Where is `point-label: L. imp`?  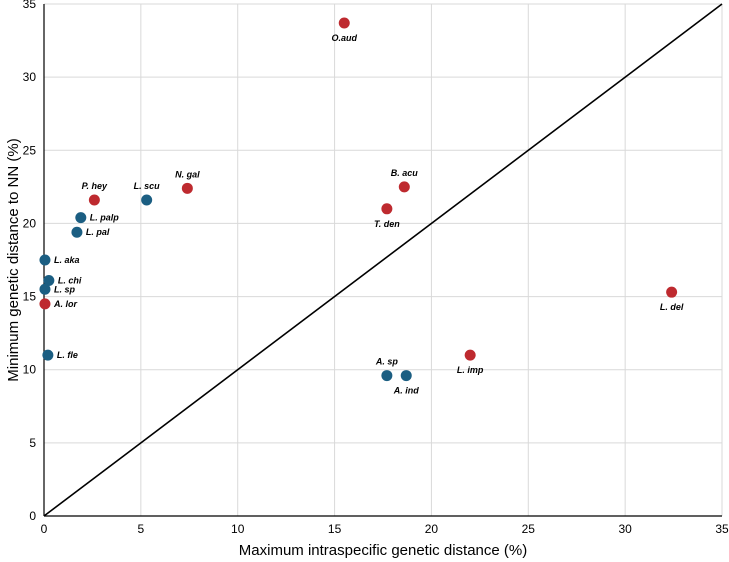
point-label: L. imp is located at coordinates (470, 370).